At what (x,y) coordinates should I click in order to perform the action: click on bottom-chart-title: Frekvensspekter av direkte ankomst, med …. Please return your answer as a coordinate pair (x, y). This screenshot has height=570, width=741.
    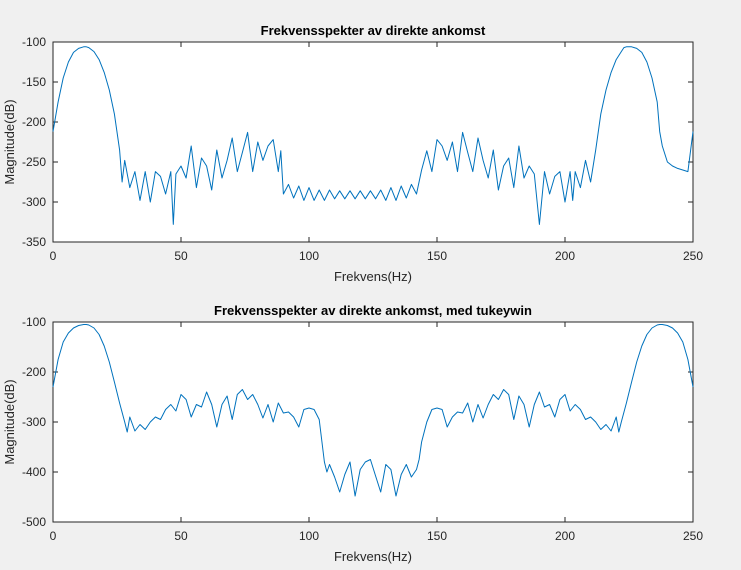
    Looking at the image, I should click on (373, 310).